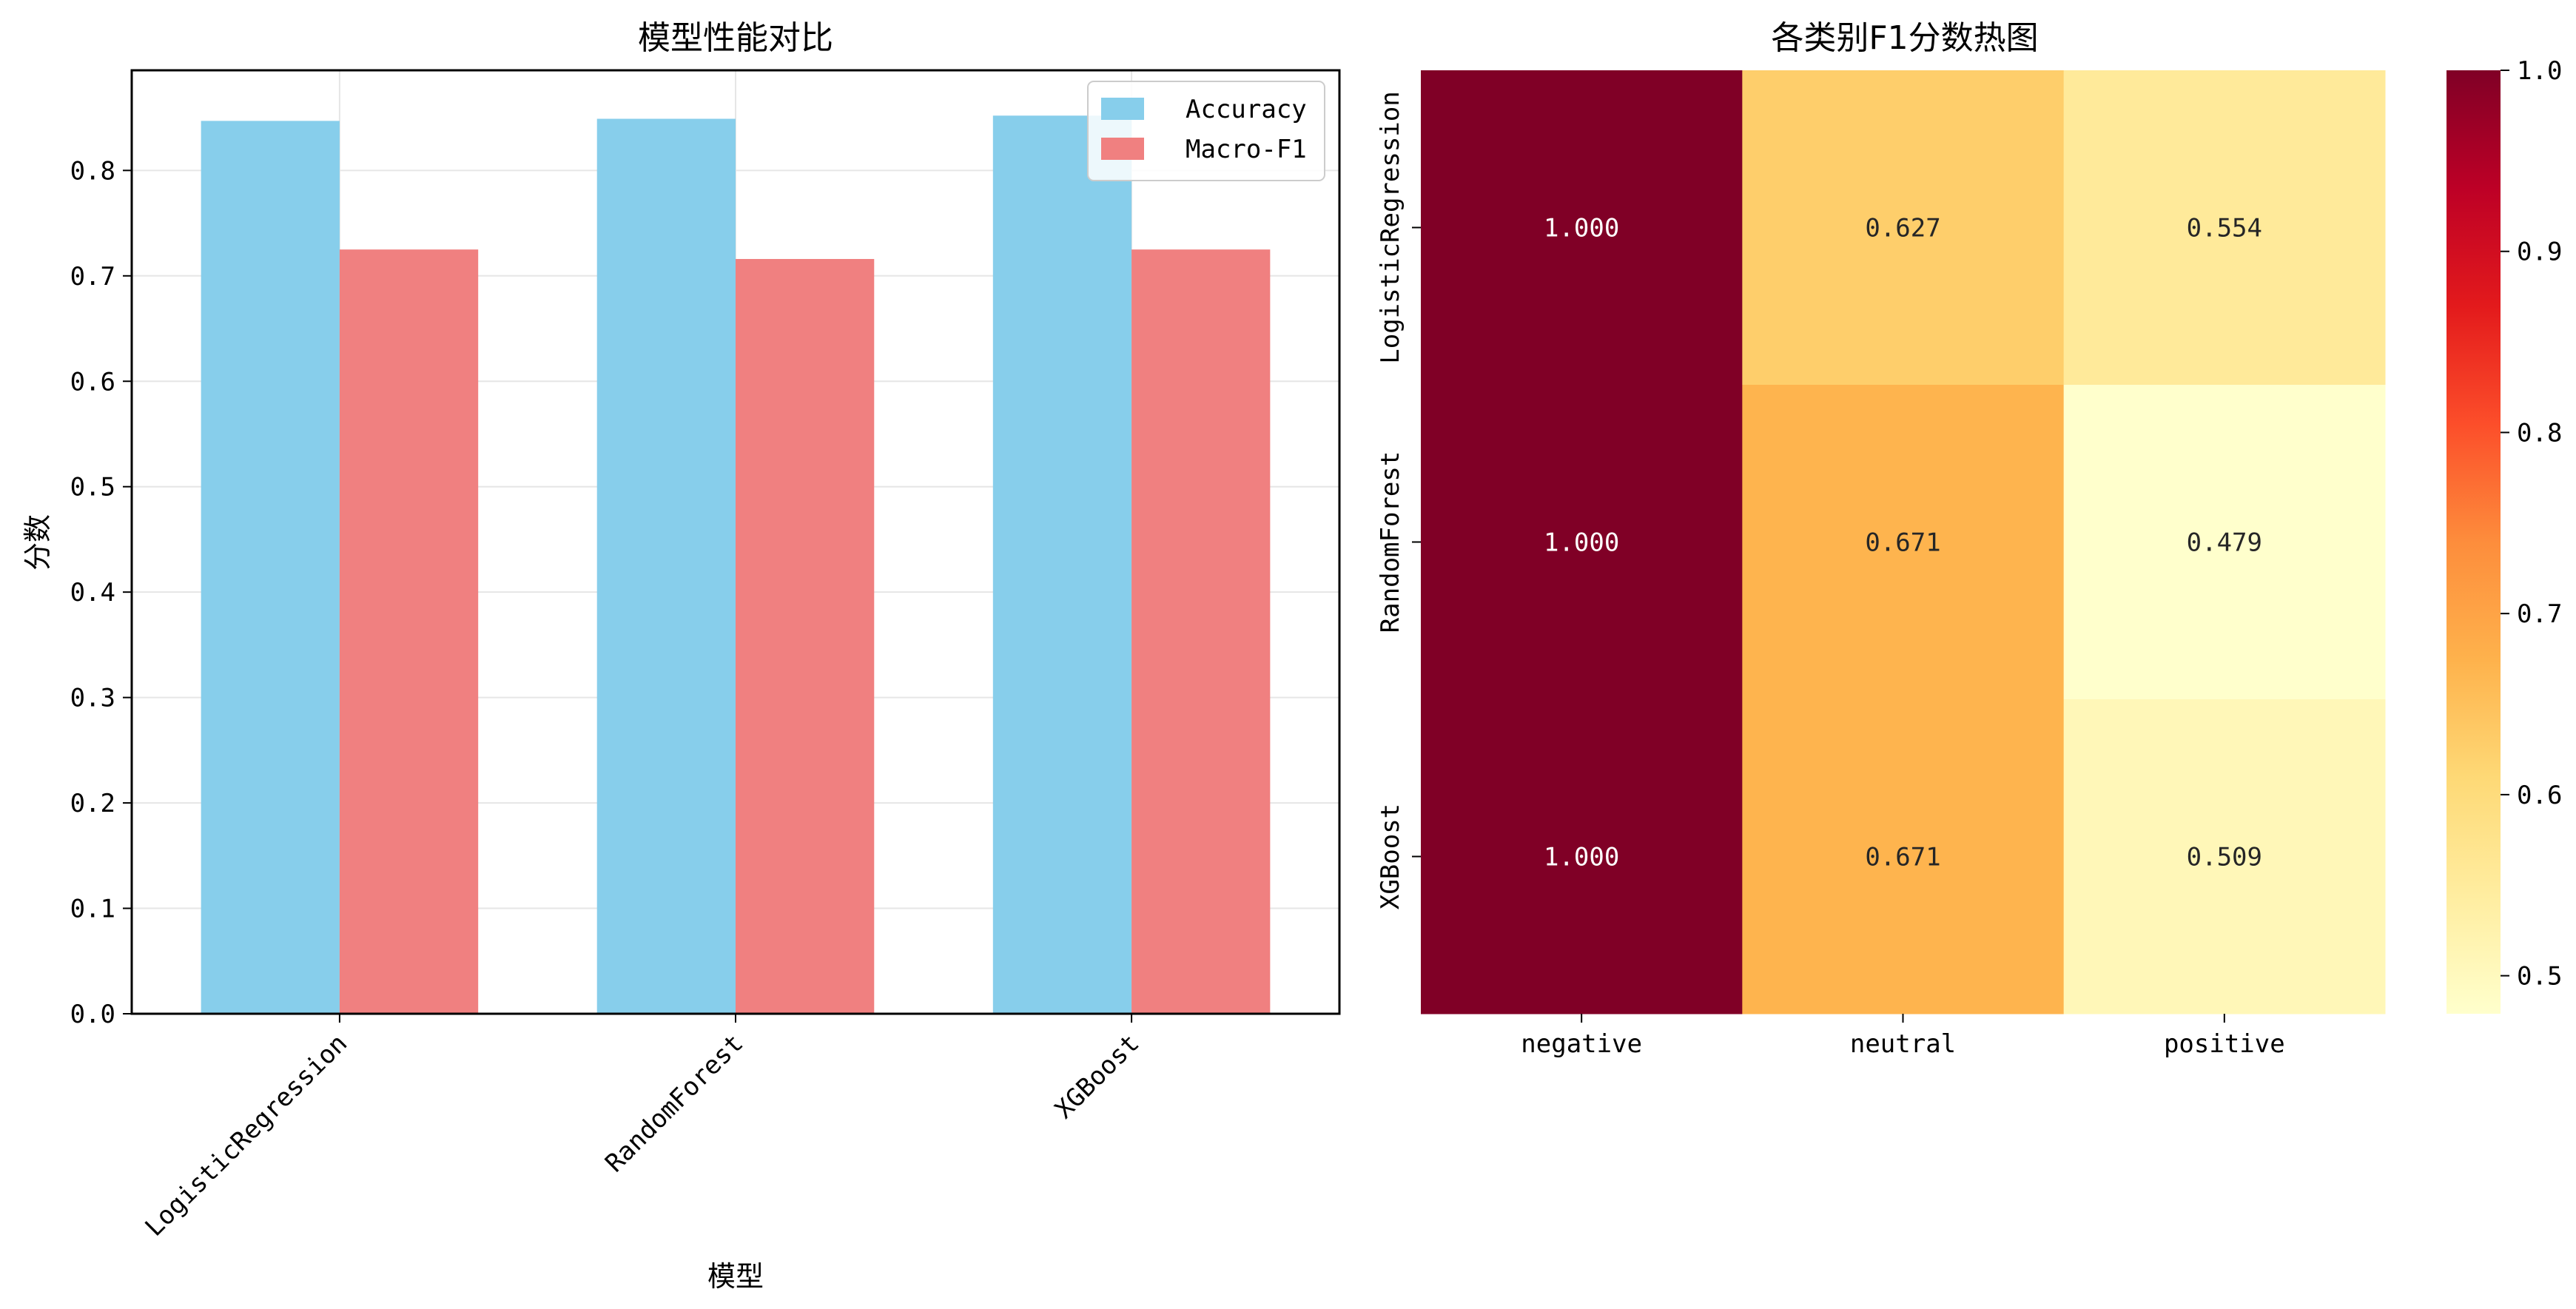 This screenshot has width=2576, height=1309. I want to click on heatmap-row-ticks: LogisticRegression RandomForest XGBoost, so click(1398, 500).